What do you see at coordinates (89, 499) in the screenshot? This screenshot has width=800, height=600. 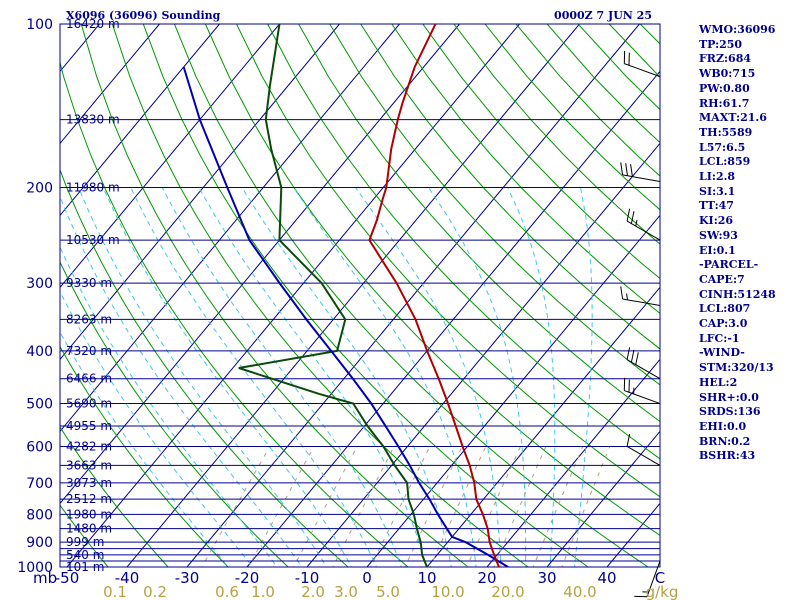 I see `height-label: 2512 m` at bounding box center [89, 499].